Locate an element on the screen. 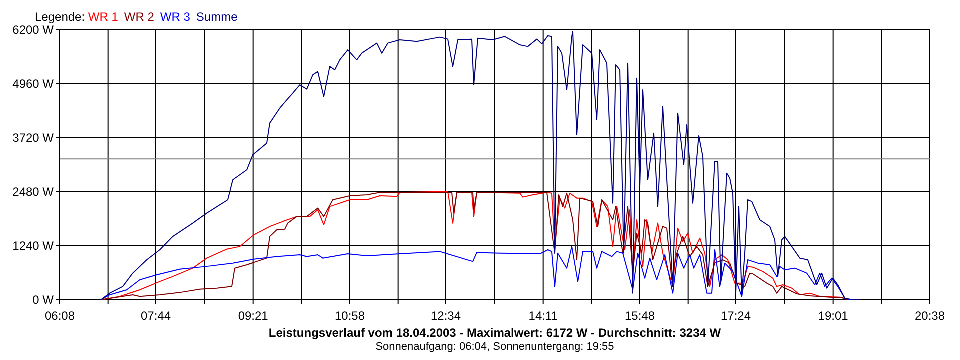 Image resolution: width=960 pixels, height=360 pixels. x-tick-label: 19:01 is located at coordinates (833, 316).